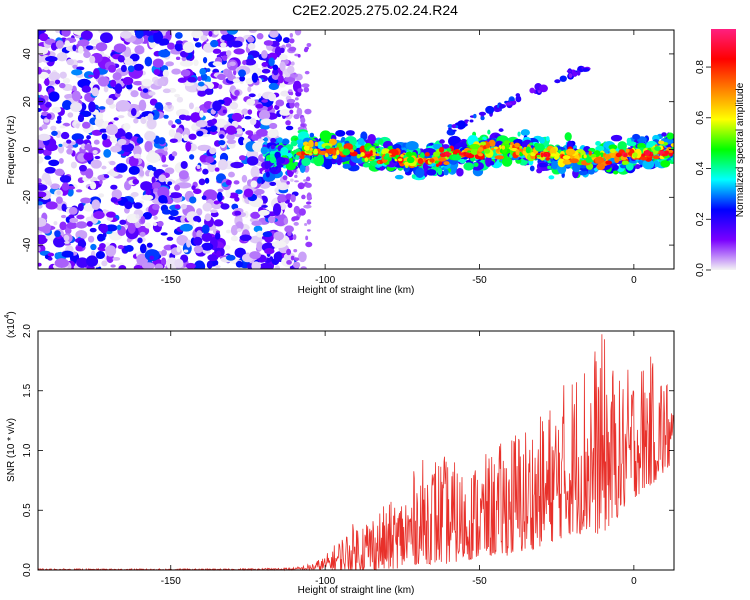  I want to click on colorbar-tick-label: 0.4, so click(700, 168).